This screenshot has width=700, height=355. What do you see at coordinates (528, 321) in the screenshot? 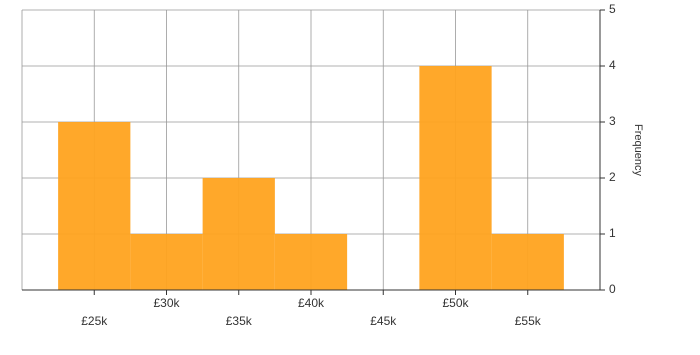
I see `x-tick-label: £55k` at bounding box center [528, 321].